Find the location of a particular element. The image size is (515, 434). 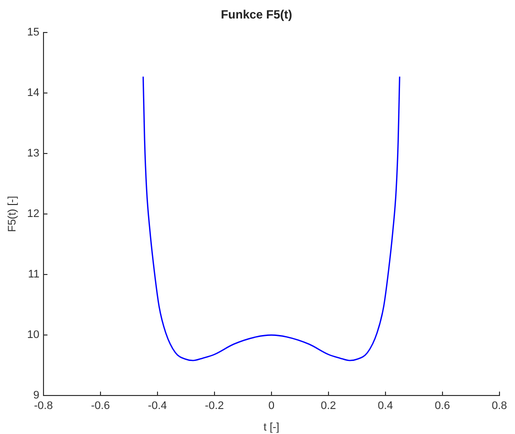

chart-title: Funkce F5(t) is located at coordinates (256, 15).